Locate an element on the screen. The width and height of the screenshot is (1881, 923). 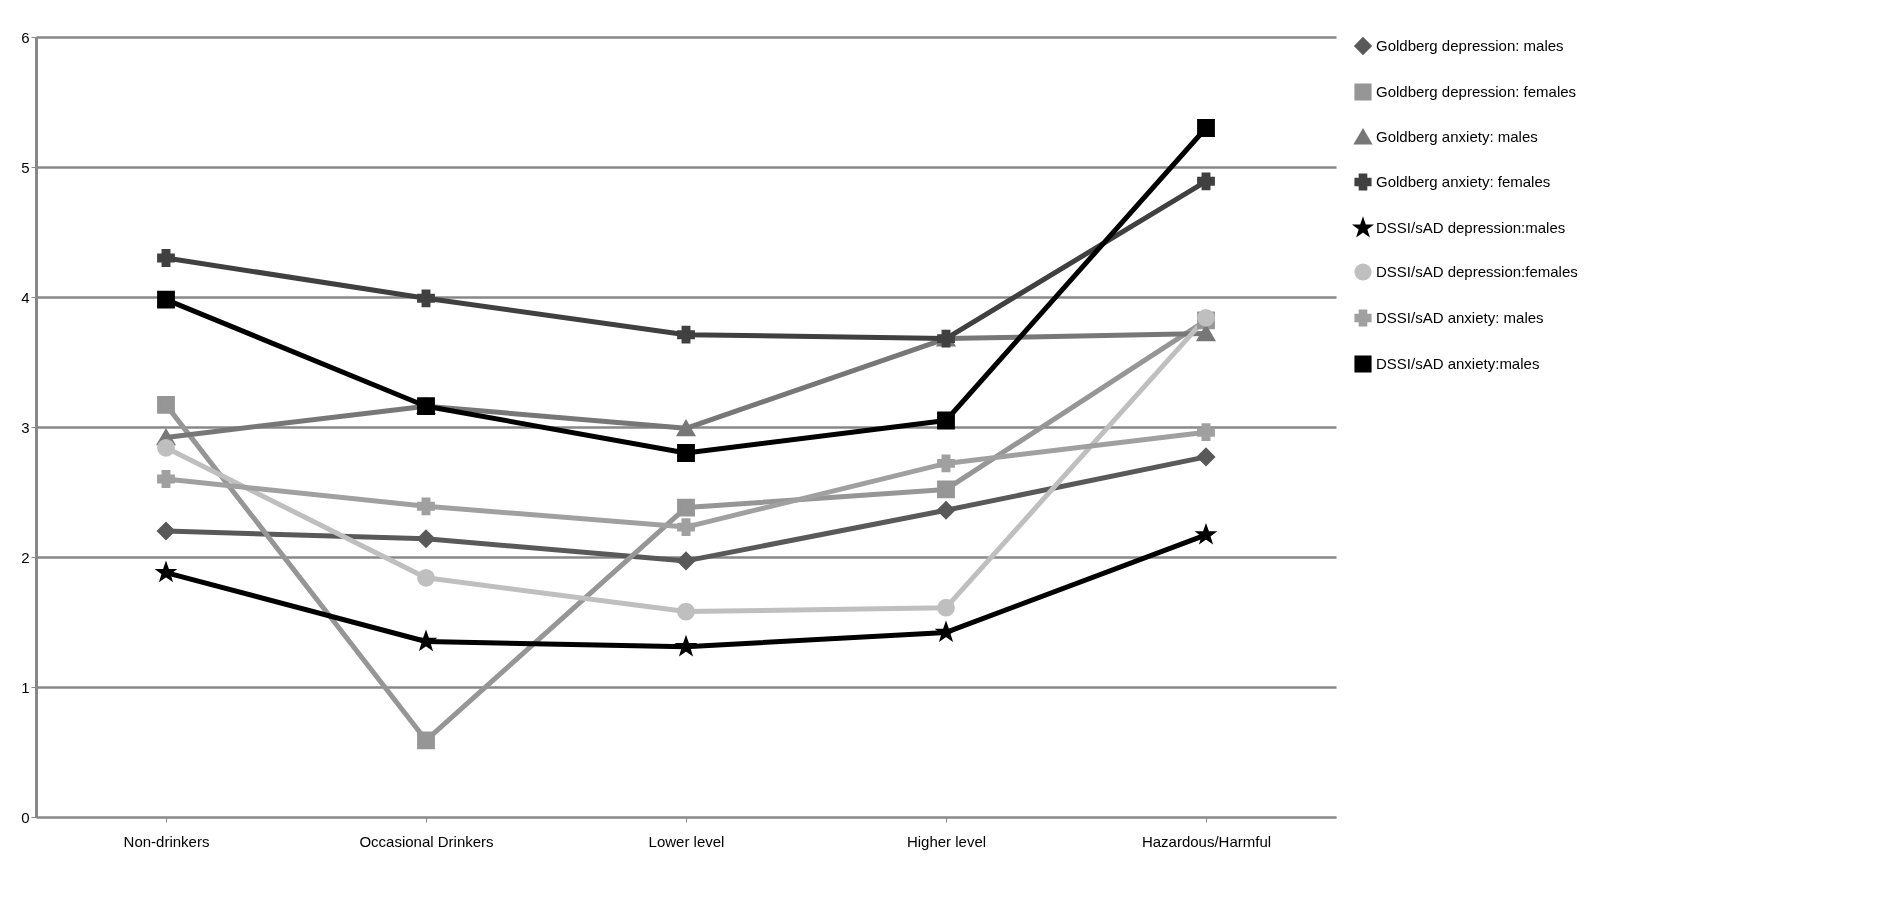
x-tick-label: Occasional Drinkers is located at coordinates (426, 841).